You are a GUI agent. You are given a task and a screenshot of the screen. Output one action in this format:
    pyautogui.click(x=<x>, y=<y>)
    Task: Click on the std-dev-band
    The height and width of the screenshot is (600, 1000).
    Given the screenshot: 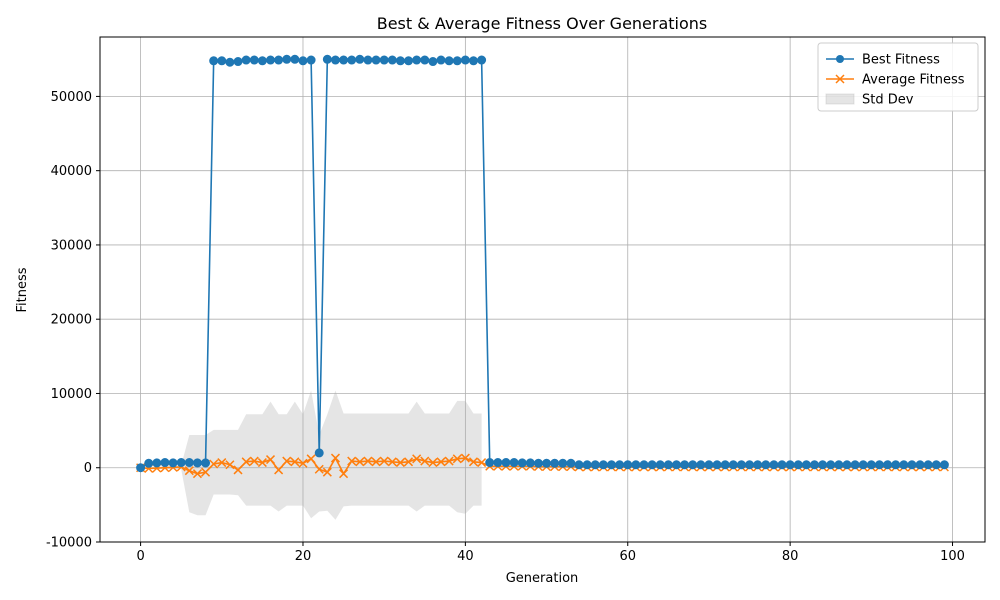 What is the action you would take?
    pyautogui.click(x=311, y=455)
    